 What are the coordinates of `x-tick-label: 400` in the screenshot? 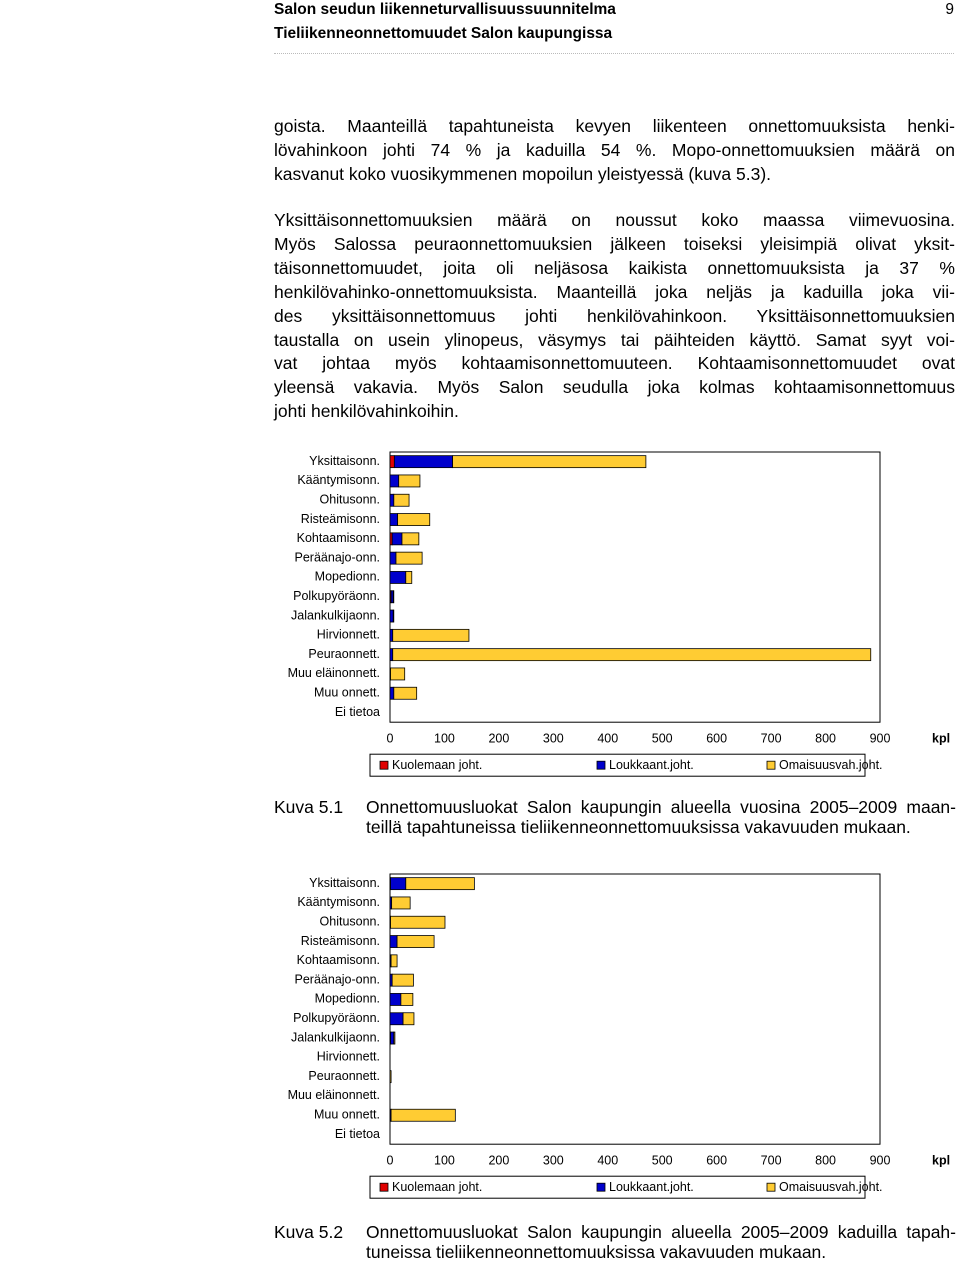 It's located at (607, 738).